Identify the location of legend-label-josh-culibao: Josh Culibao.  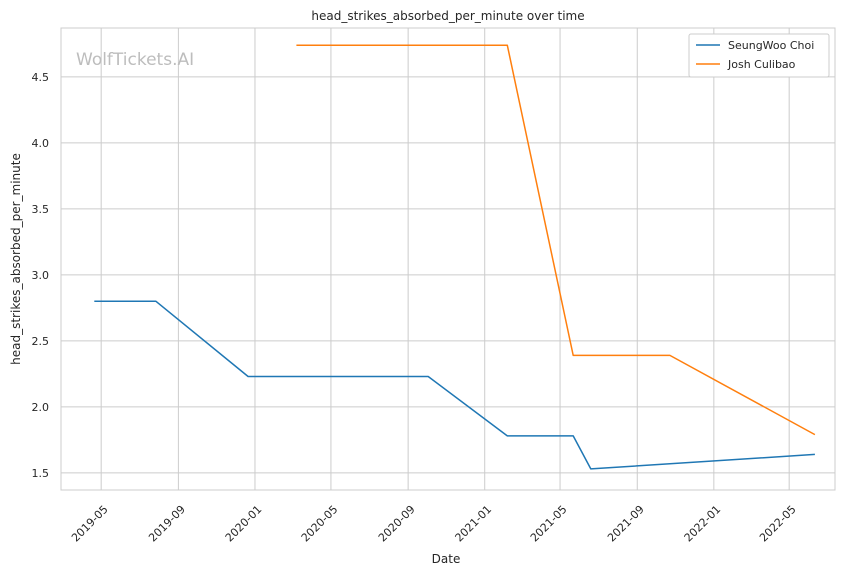
(761, 64).